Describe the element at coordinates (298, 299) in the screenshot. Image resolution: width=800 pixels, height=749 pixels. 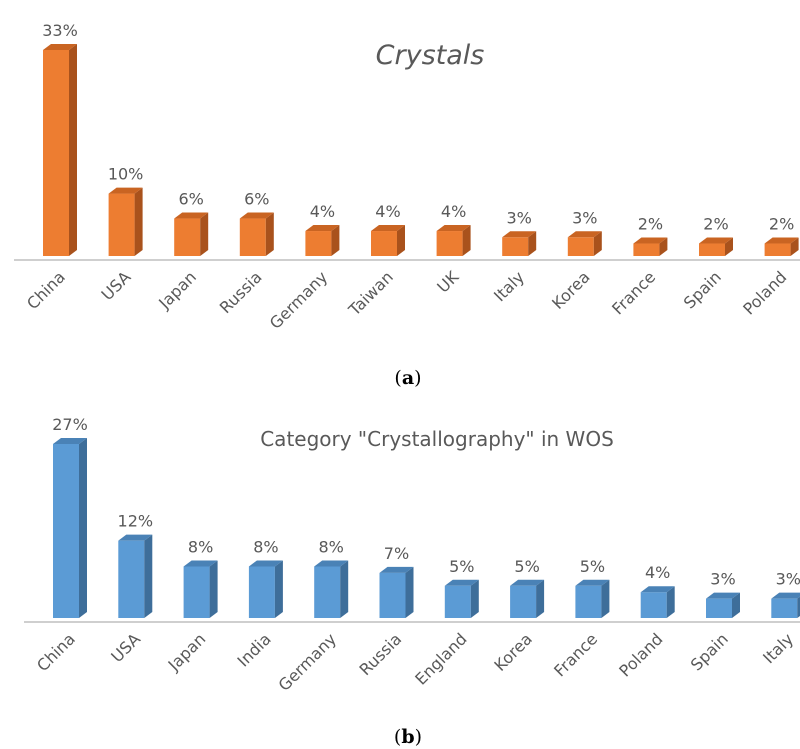
I see `chart-a-category-label: Germany` at that location.